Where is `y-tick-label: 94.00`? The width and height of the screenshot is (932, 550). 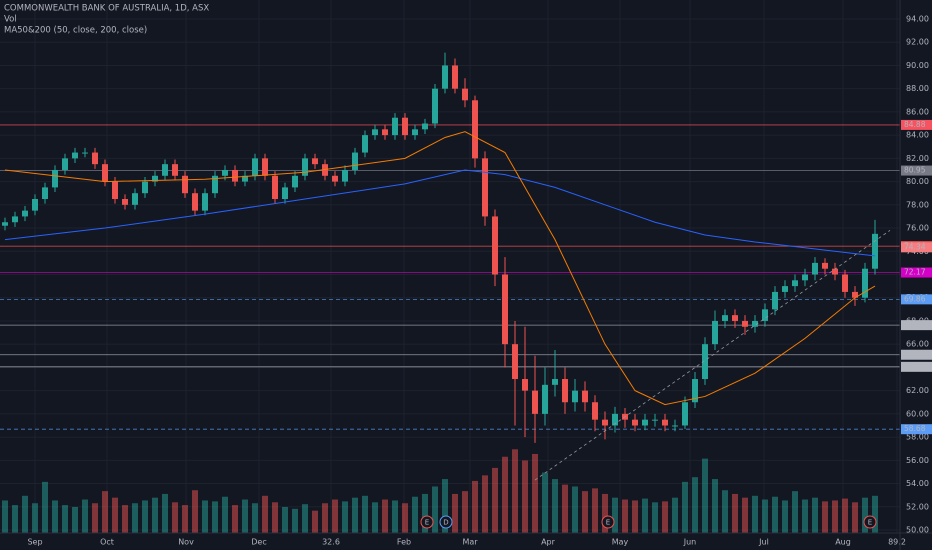 y-tick-label: 94.00 is located at coordinates (917, 19).